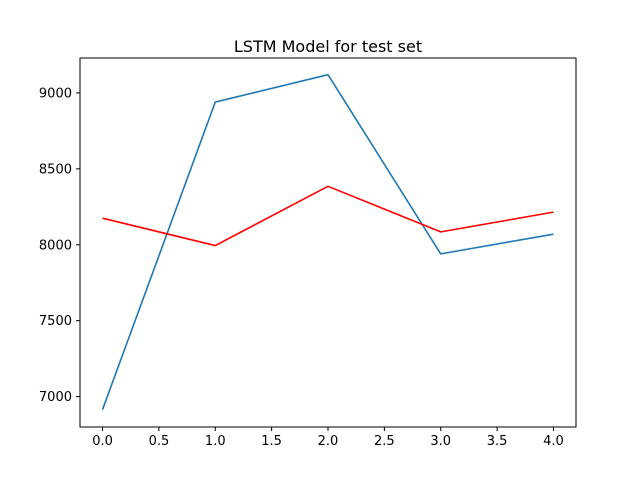 This screenshot has height=480, width=640. What do you see at coordinates (328, 46) in the screenshot?
I see `chart-title: LSTM Model for test set` at bounding box center [328, 46].